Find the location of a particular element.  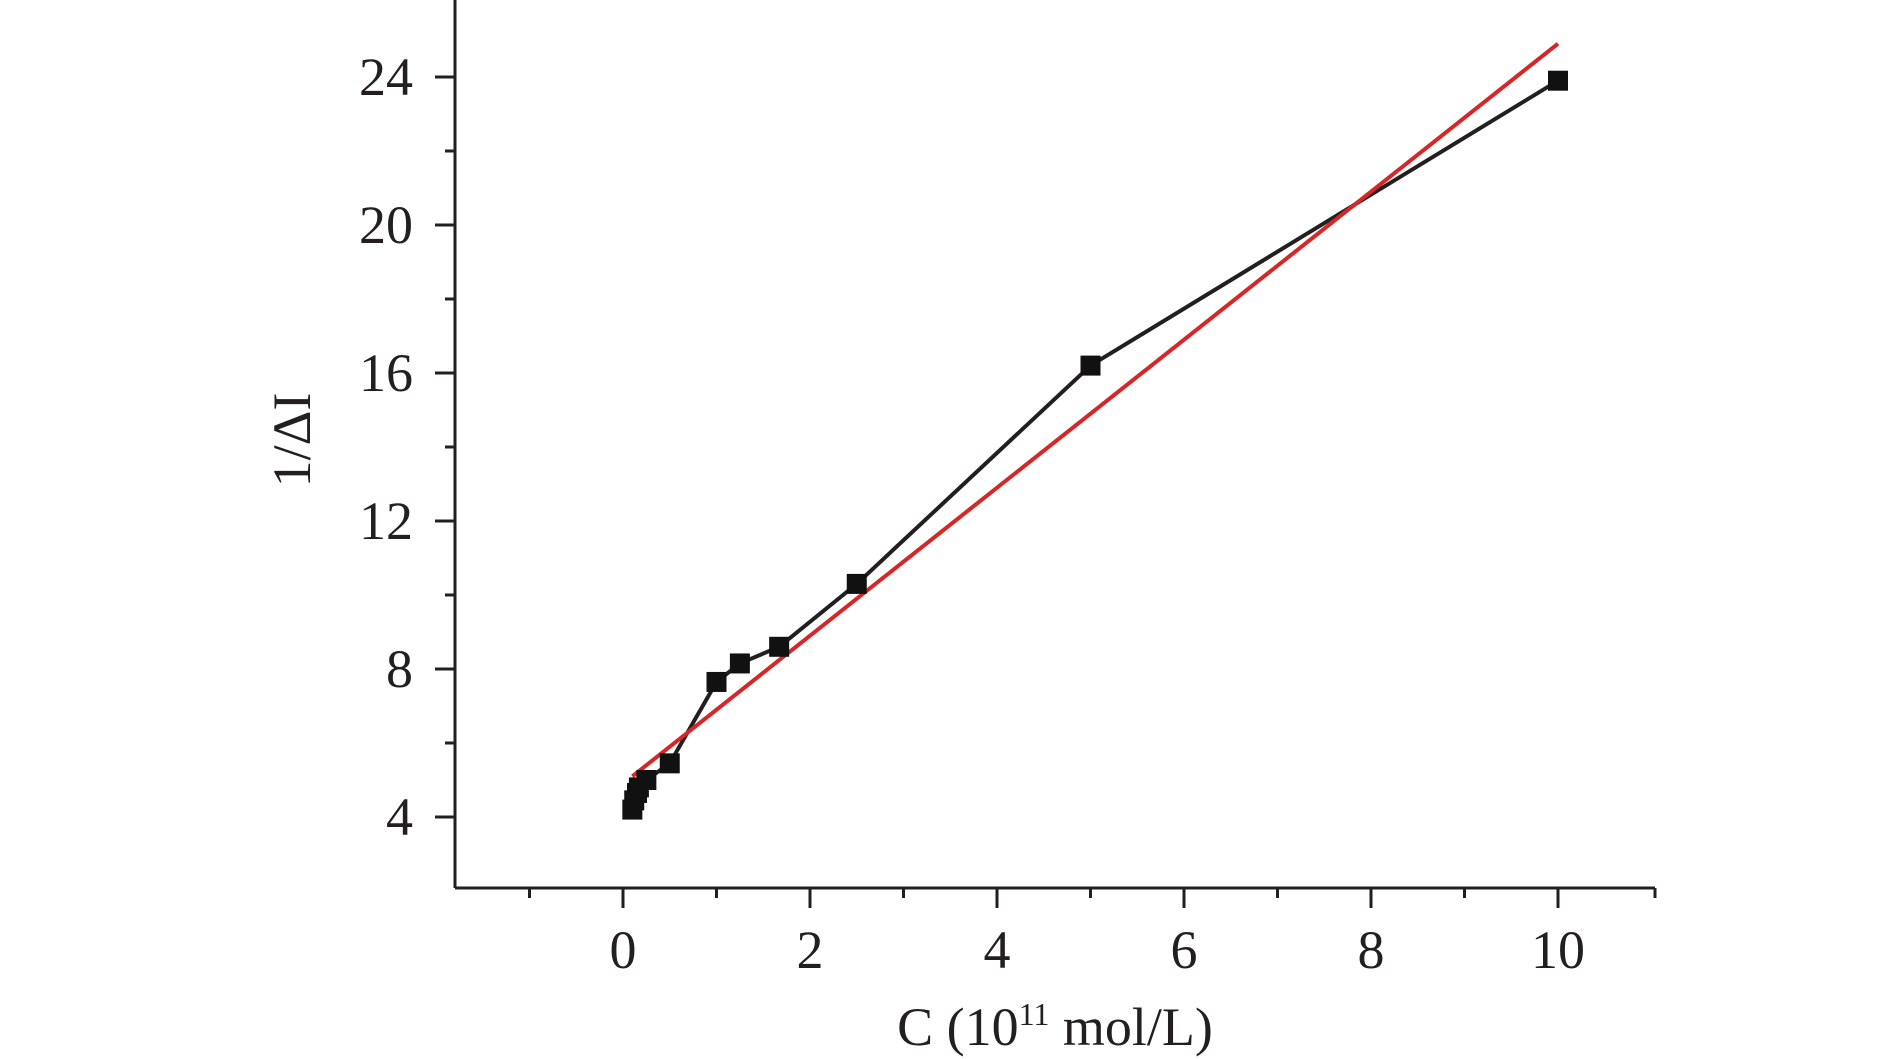

y-tick-label: 20 is located at coordinates (386, 225).